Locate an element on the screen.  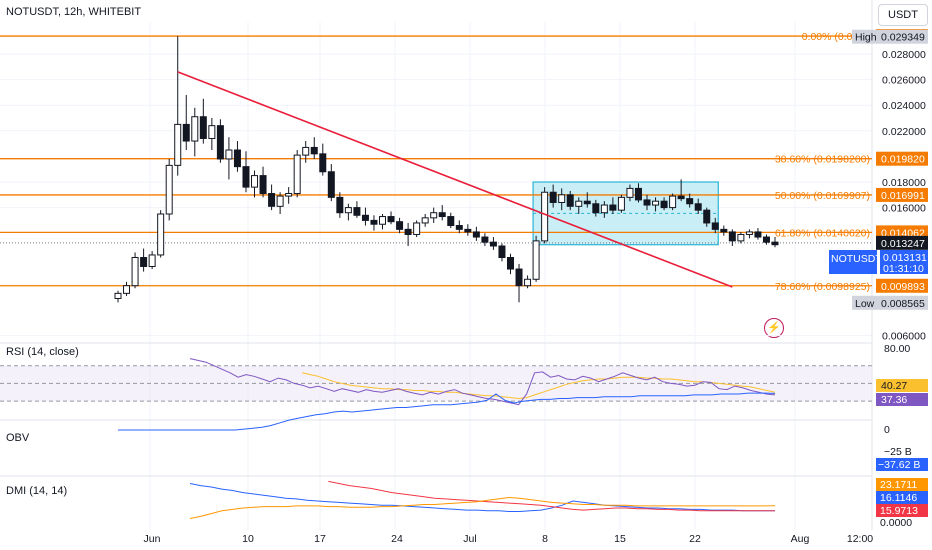
currency-button: USDT is located at coordinates (903, 15).